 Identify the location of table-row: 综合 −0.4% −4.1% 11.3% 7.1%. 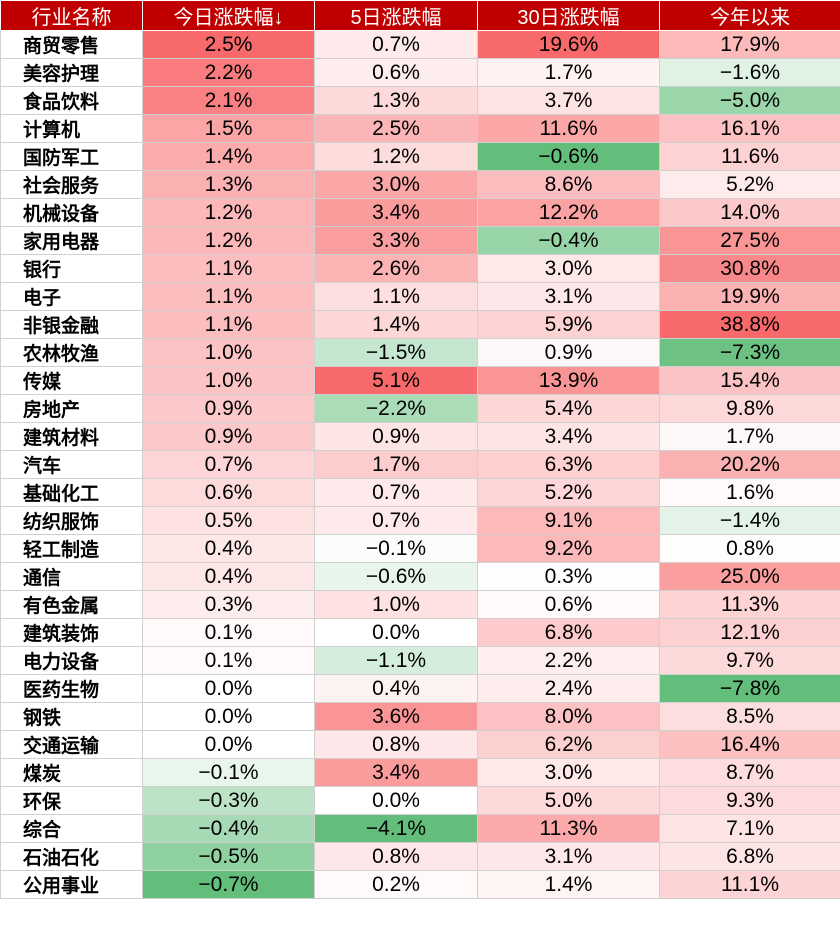
(420, 829).